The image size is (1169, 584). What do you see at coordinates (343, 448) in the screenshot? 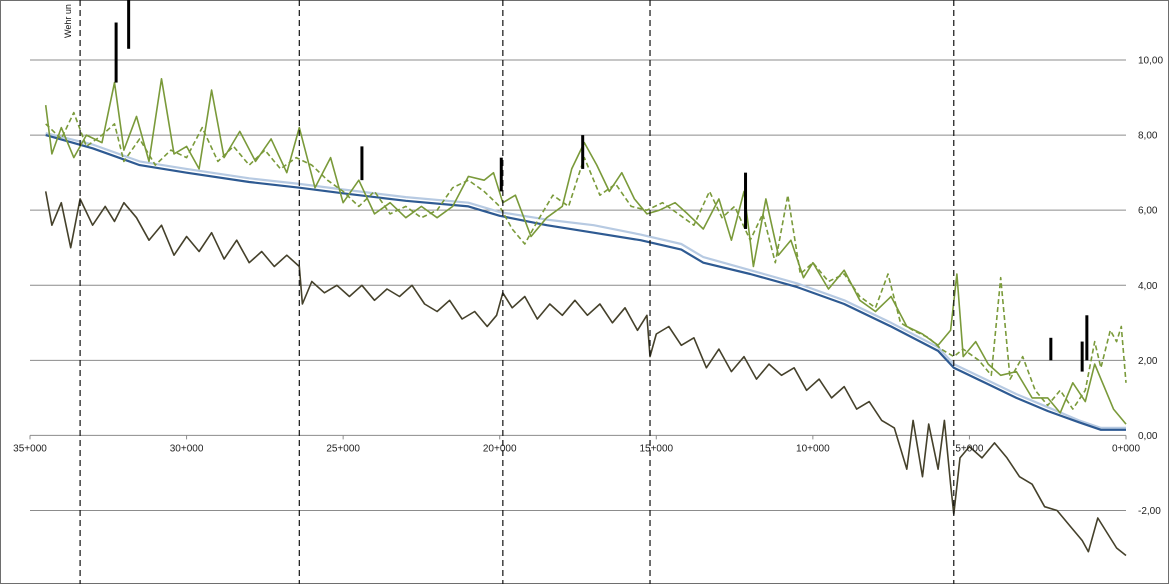
I see `x-tick-label: 25+000` at bounding box center [343, 448].